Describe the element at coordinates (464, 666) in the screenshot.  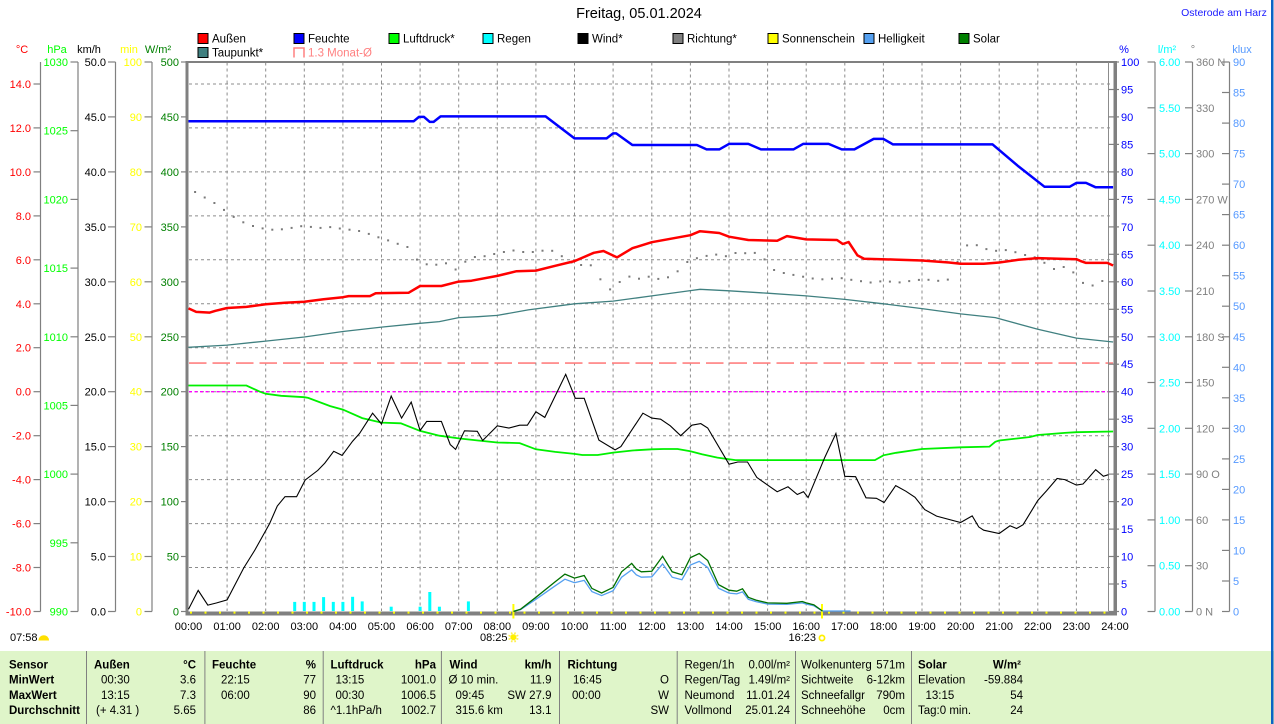
I see `svg-text: Wind` at that location.